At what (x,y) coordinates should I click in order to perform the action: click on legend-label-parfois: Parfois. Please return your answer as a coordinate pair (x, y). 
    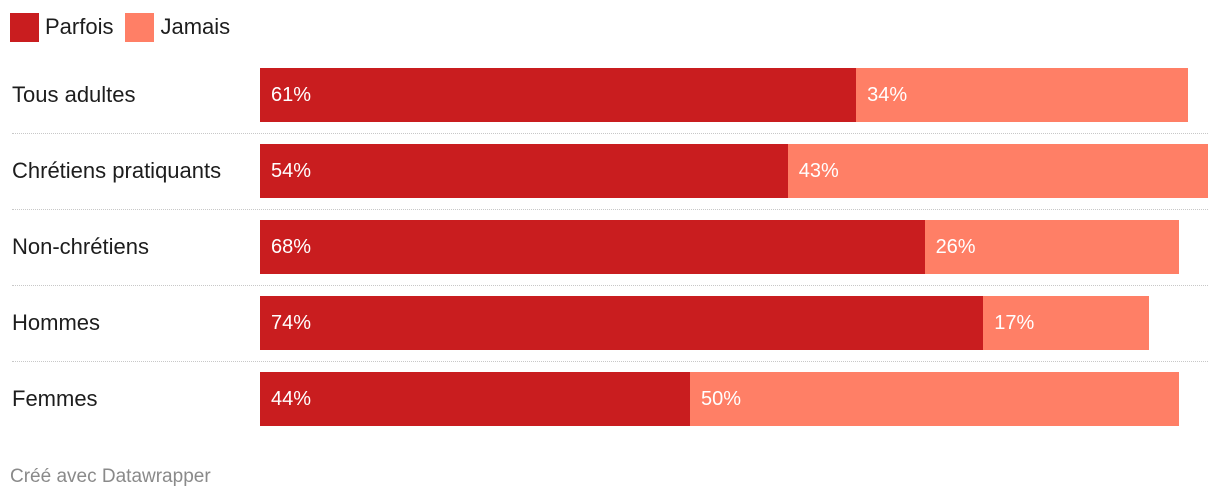
    Looking at the image, I should click on (79, 26).